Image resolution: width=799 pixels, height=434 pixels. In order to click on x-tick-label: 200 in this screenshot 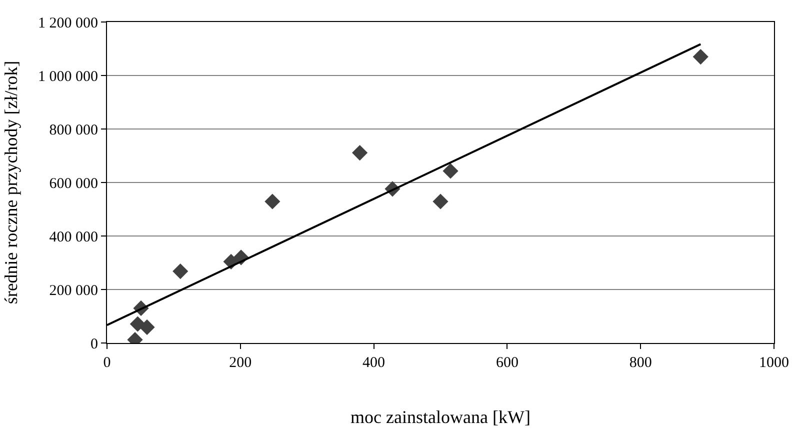, I will do `click(240, 363)`.